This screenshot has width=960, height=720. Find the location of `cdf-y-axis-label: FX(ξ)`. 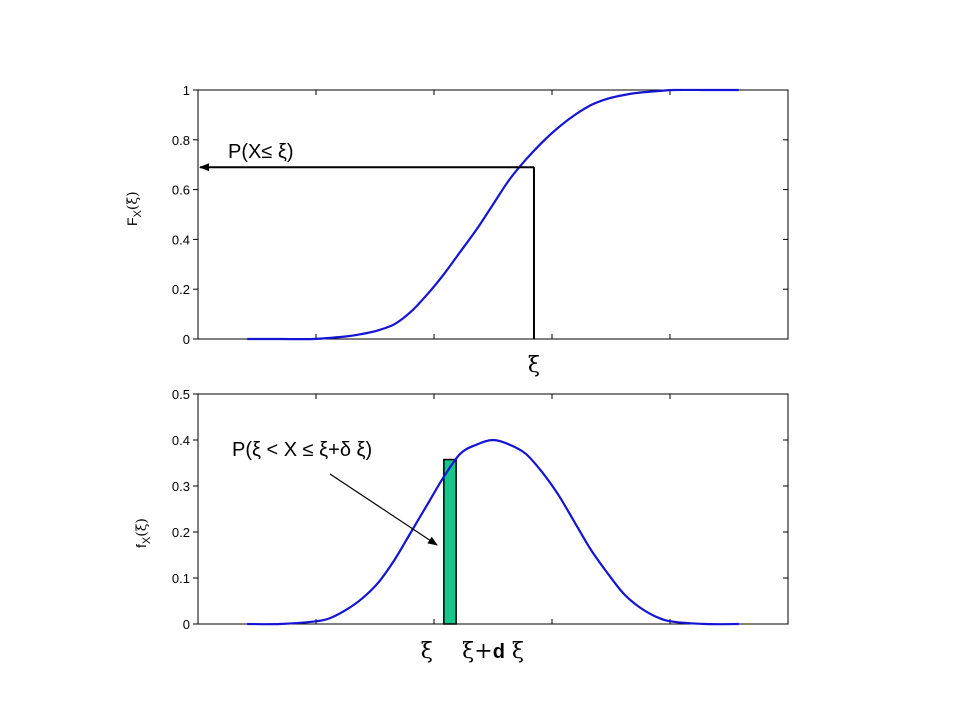

cdf-y-axis-label: FX(ξ) is located at coordinates (134, 208).